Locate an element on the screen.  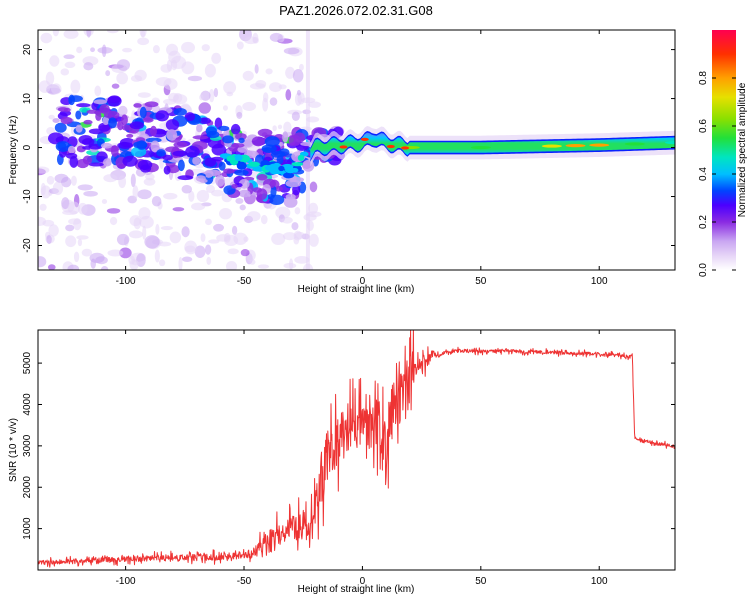
colorbar-ticks: 0.0 0.2 0.4 0.6 0.8 is located at coordinates (717, 174).